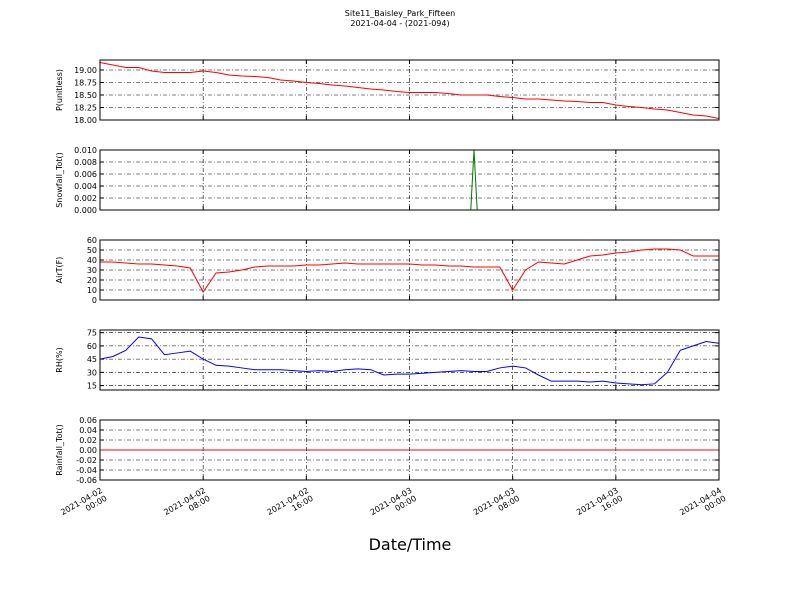 The width and height of the screenshot is (800, 600). I want to click on y-tick-label: 20, so click(92, 280).